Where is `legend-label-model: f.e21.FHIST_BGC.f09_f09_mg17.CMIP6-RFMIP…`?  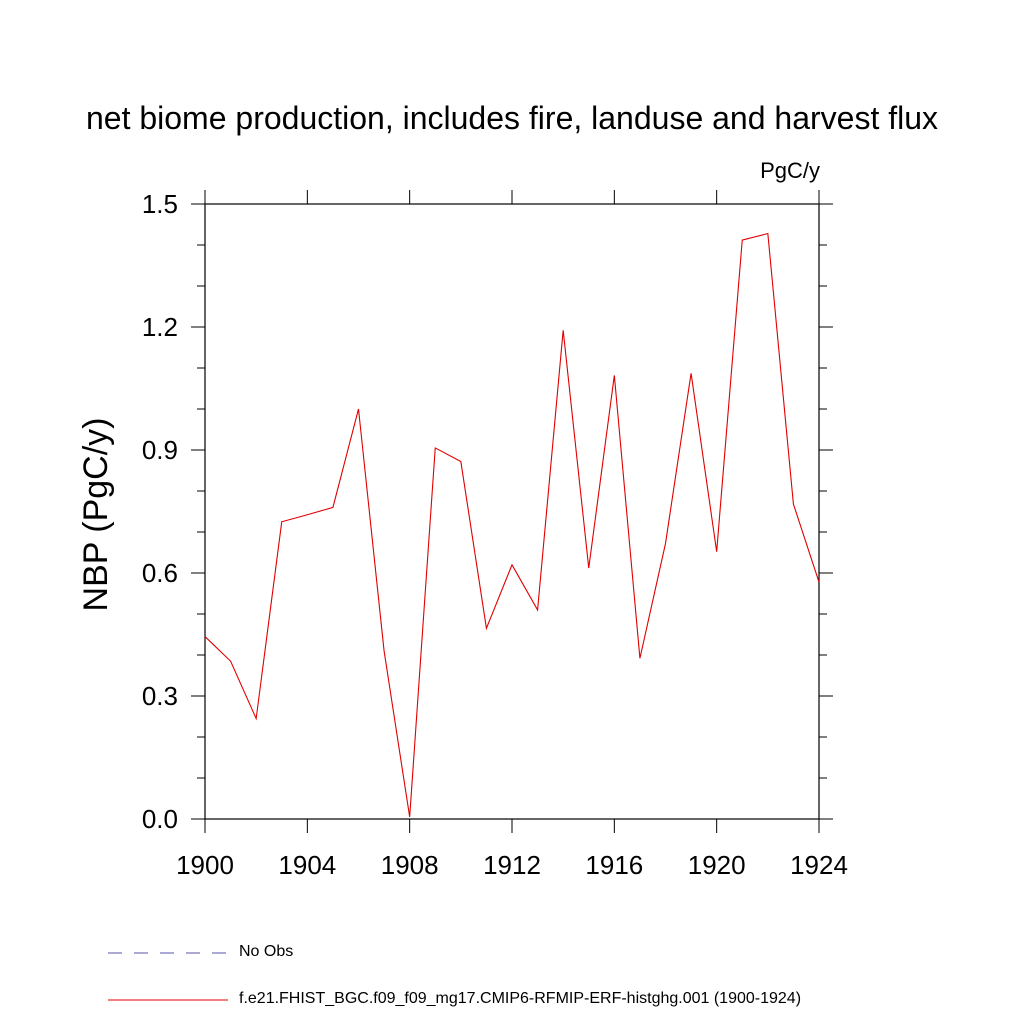 legend-label-model: f.e21.FHIST_BGC.f09_f09_mg17.CMIP6-RFMIP… is located at coordinates (520, 998).